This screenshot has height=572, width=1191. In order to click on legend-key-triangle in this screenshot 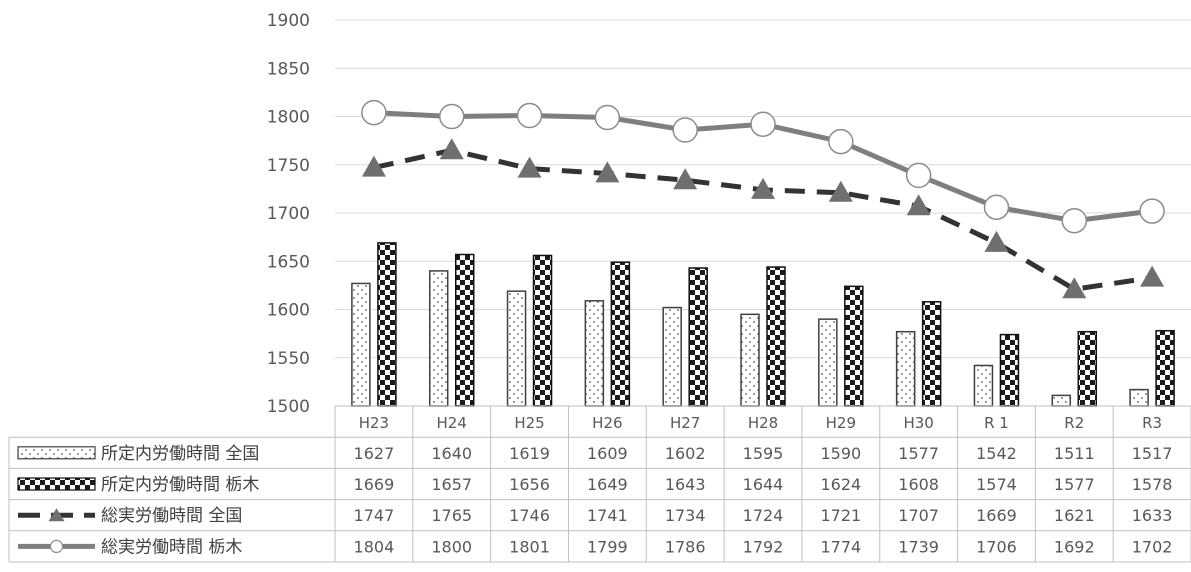, I will do `click(56, 515)`.